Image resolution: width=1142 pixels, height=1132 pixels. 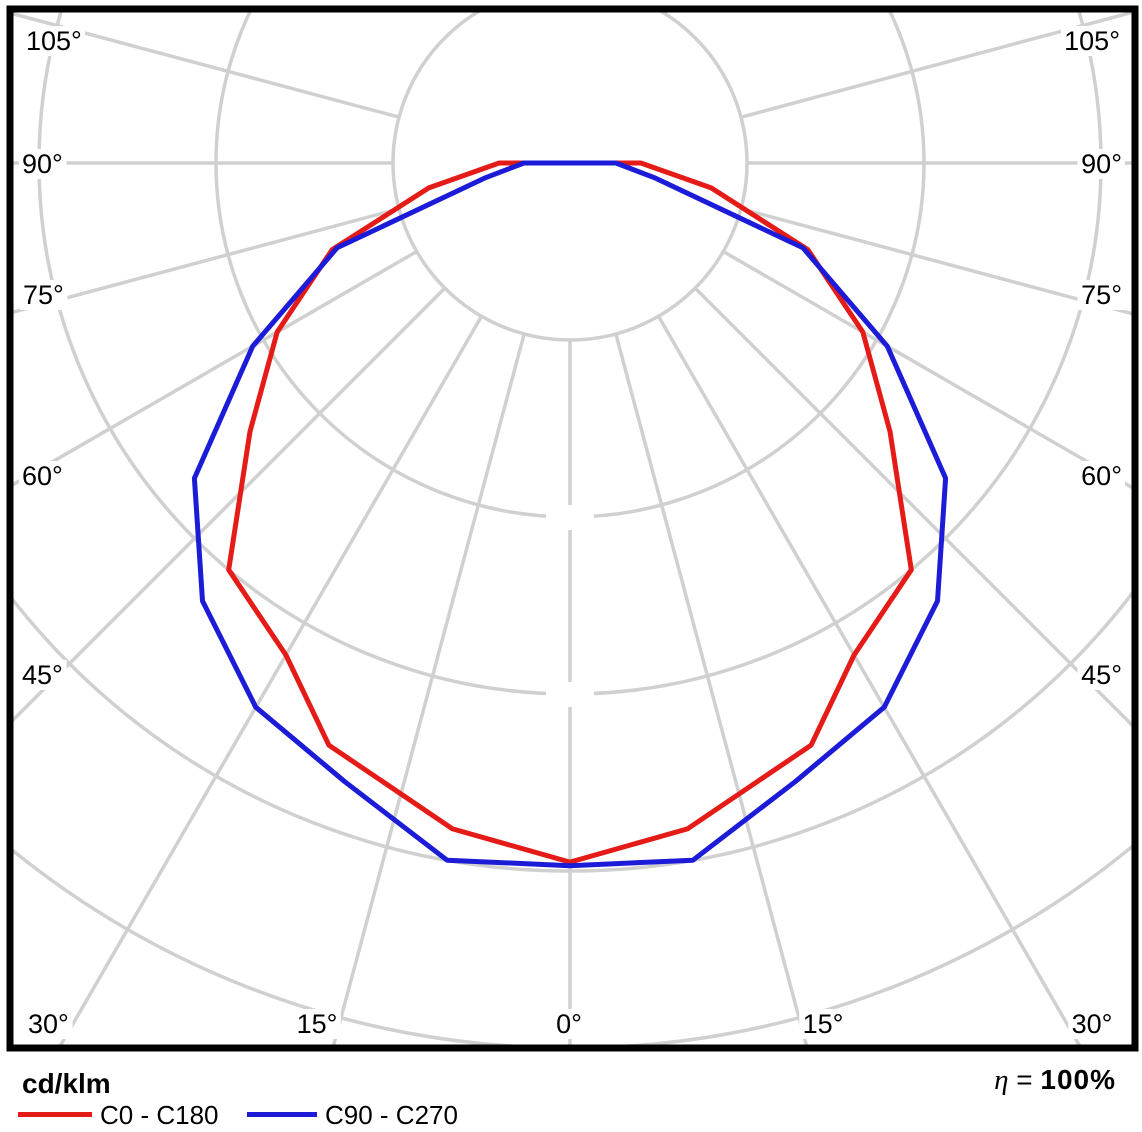 I want to click on legend-line-c90-c270, so click(x=282, y=1114).